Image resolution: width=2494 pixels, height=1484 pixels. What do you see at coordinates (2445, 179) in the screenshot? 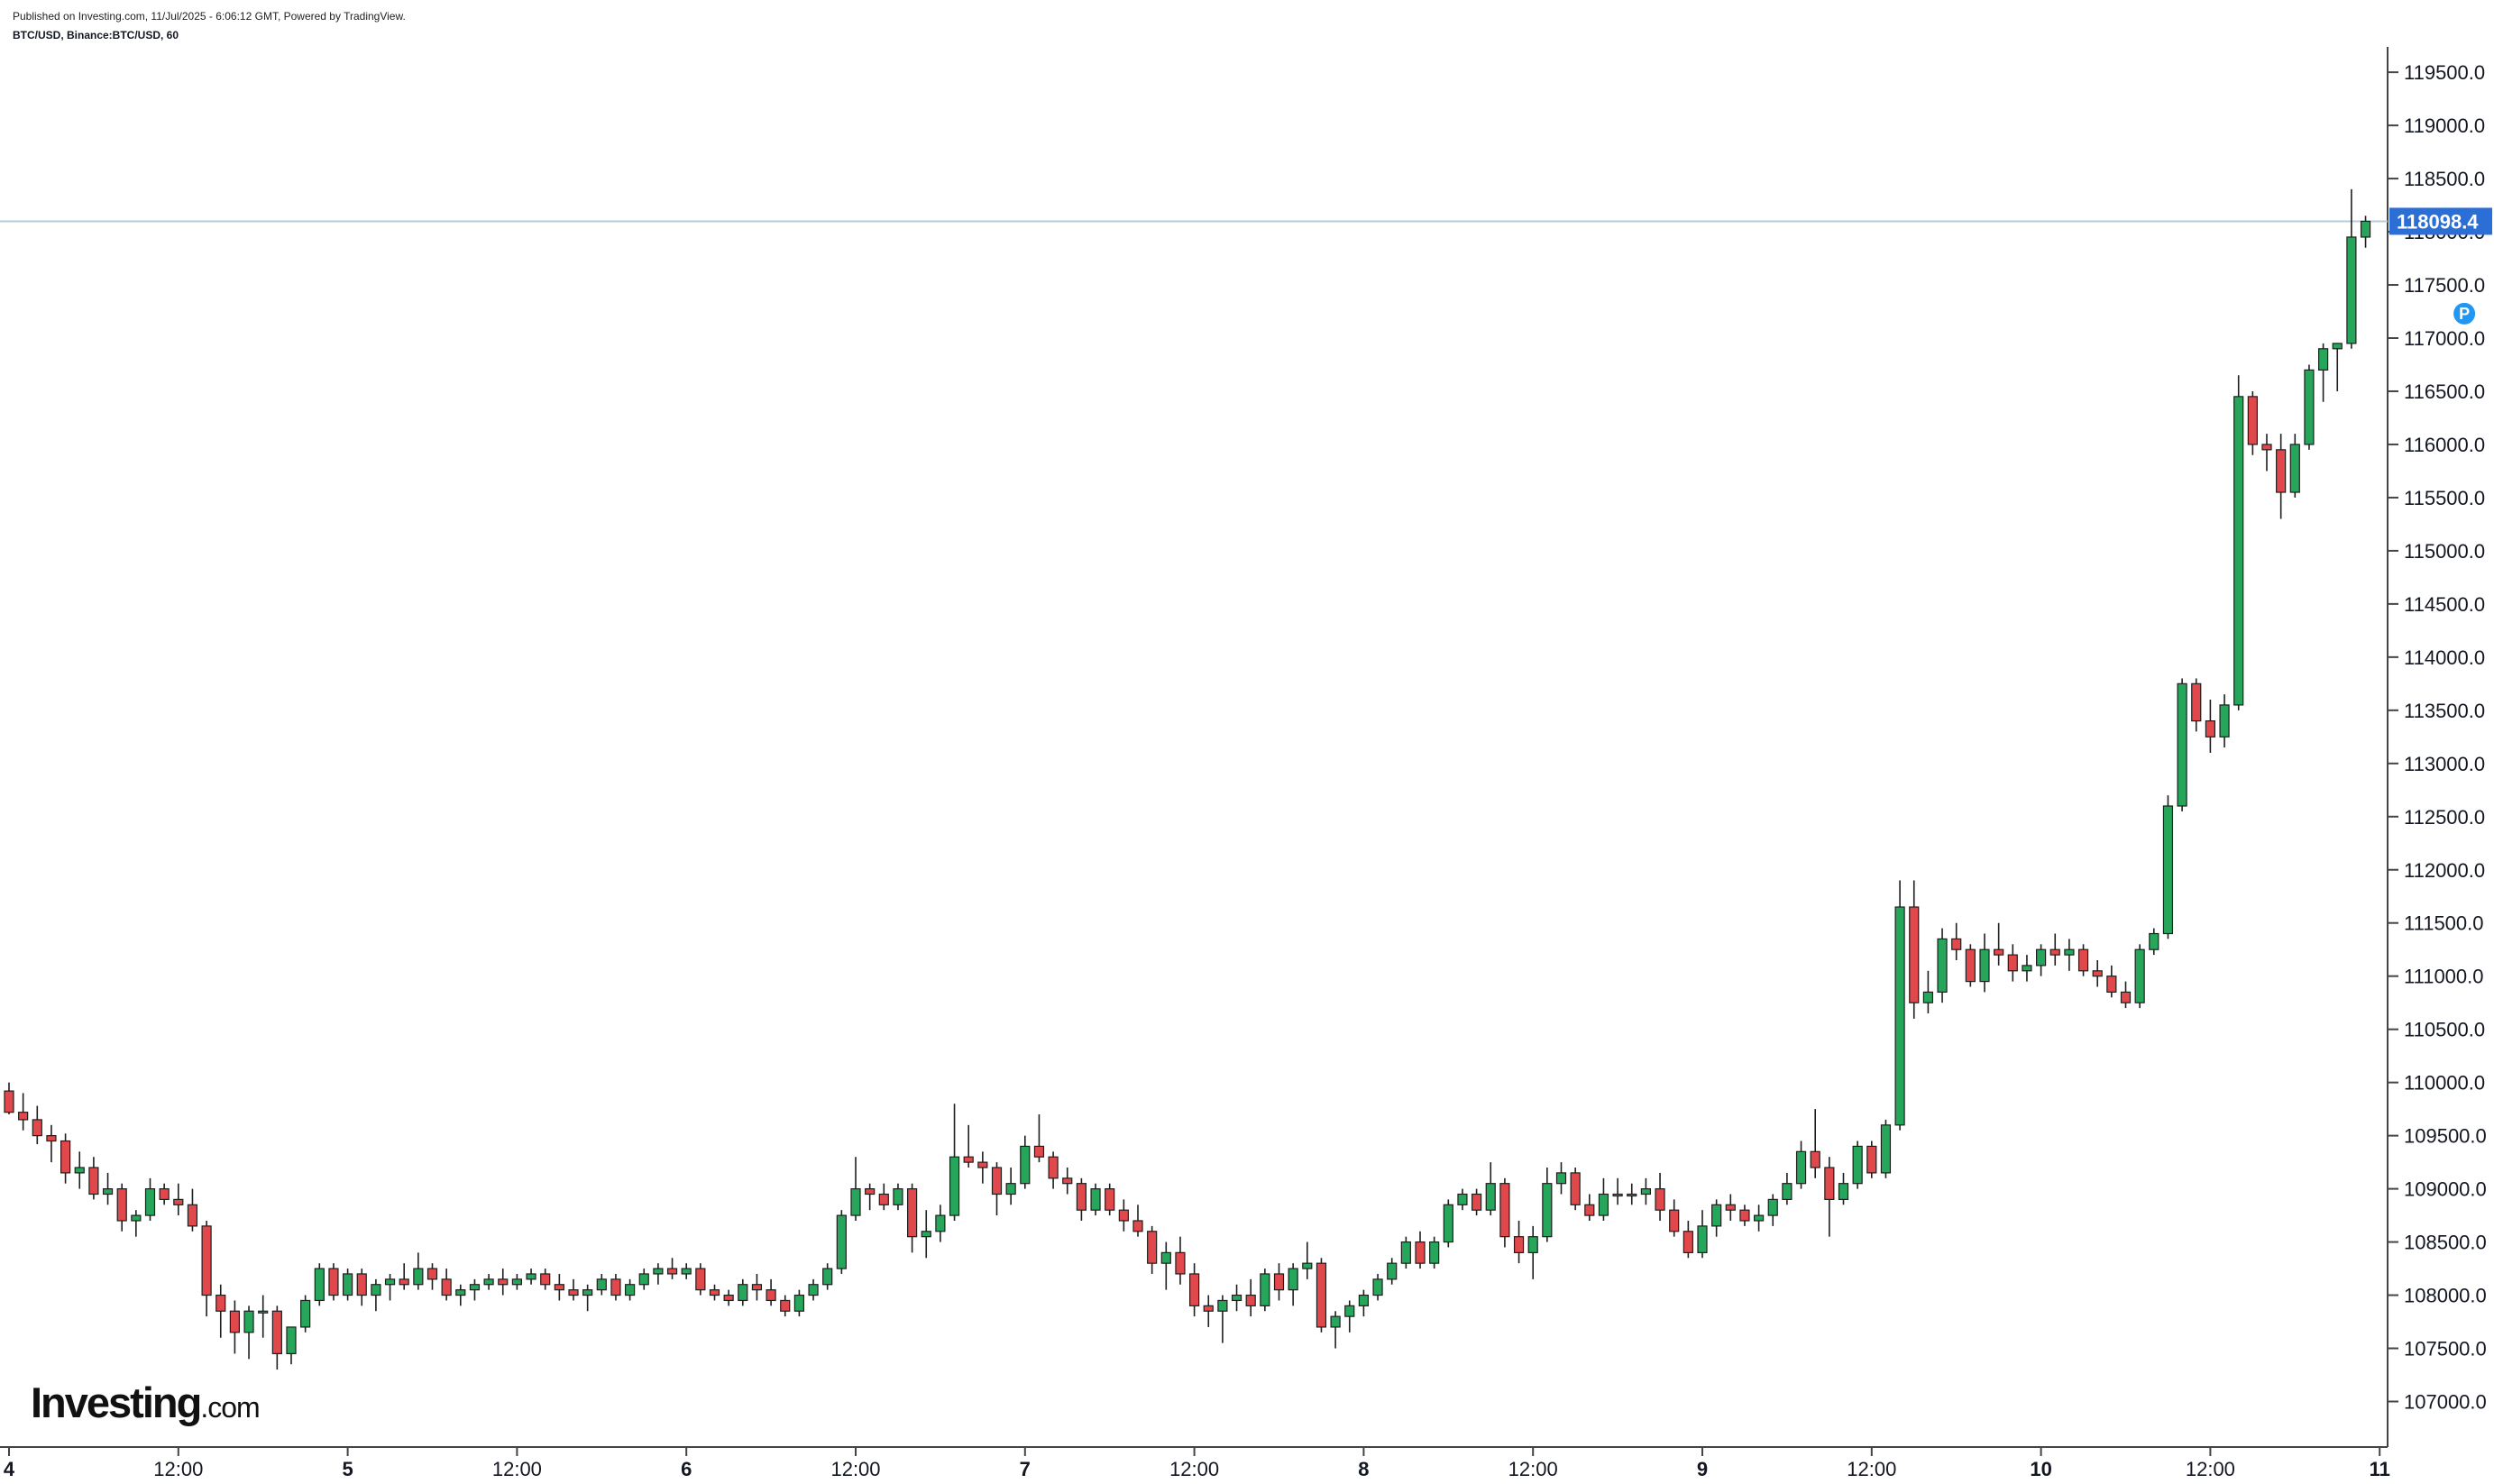
I see `y-tick-label: 118500.0` at bounding box center [2445, 179].